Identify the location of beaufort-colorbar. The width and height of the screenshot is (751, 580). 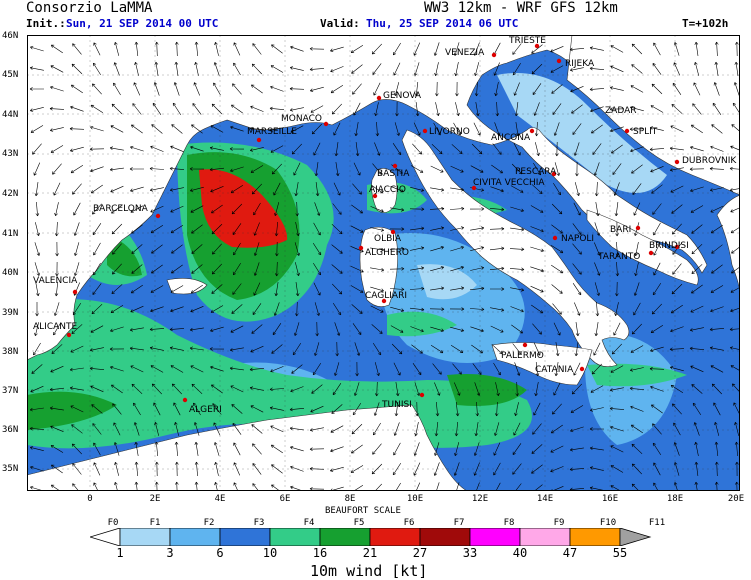
(371, 537).